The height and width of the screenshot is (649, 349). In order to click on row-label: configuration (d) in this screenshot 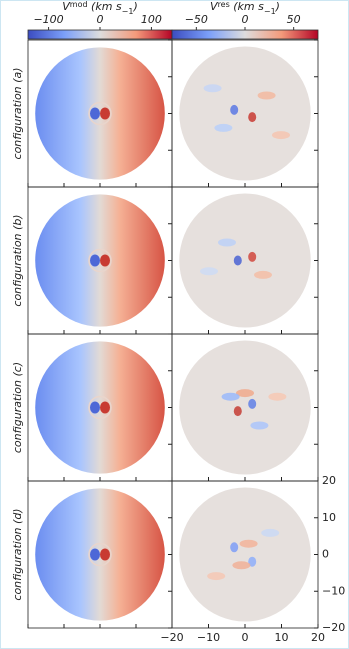, I will do `click(17, 554)`.